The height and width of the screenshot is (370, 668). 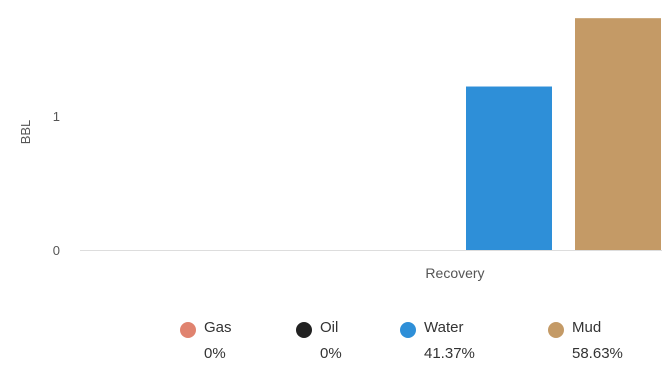 I want to click on x-category-label: Recovery, so click(x=454, y=273).